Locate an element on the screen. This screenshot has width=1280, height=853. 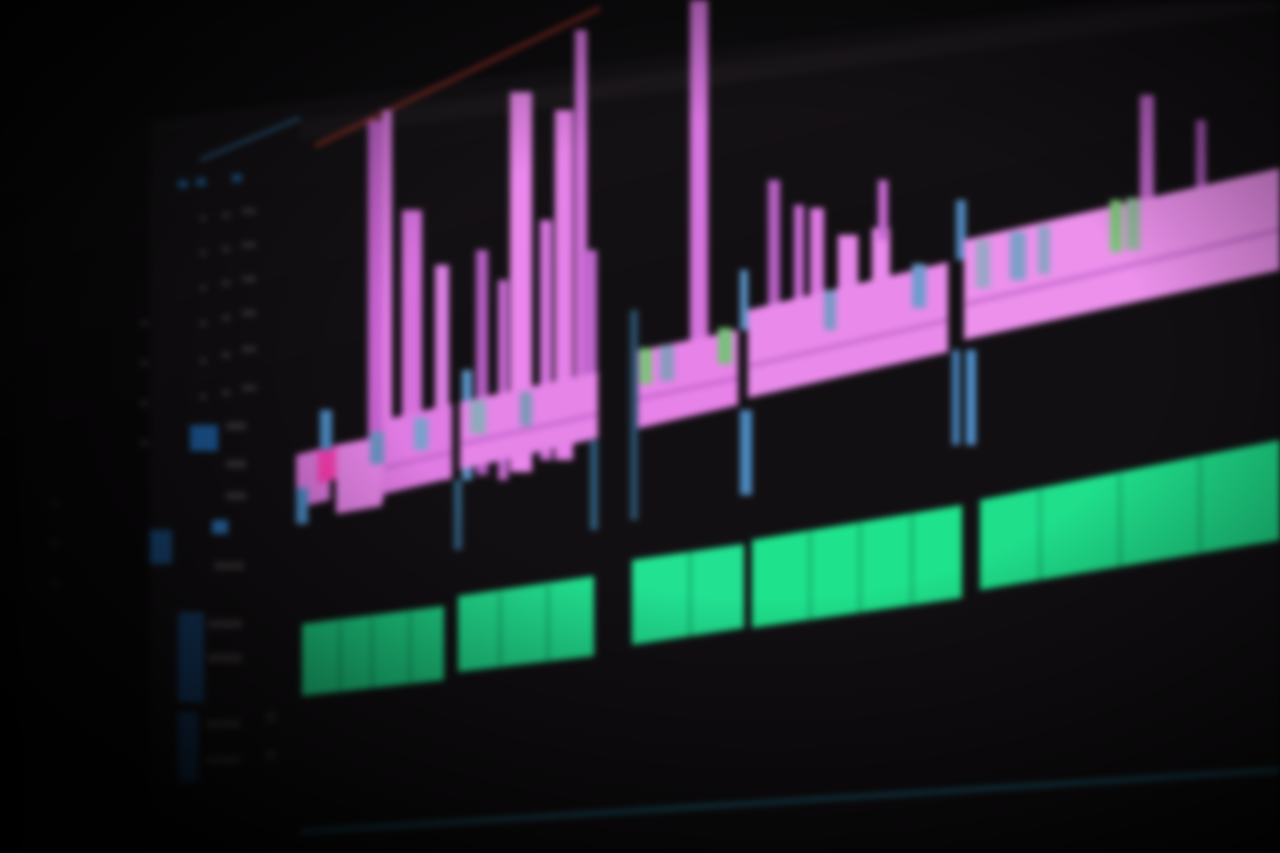
audio-clip is located at coordinates (688, 594).